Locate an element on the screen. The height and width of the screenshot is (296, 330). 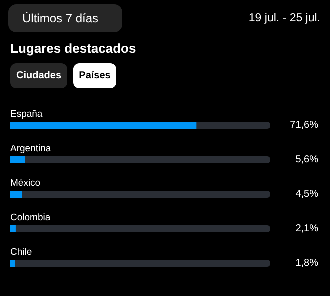
data-label: 71,6% is located at coordinates (304, 125).